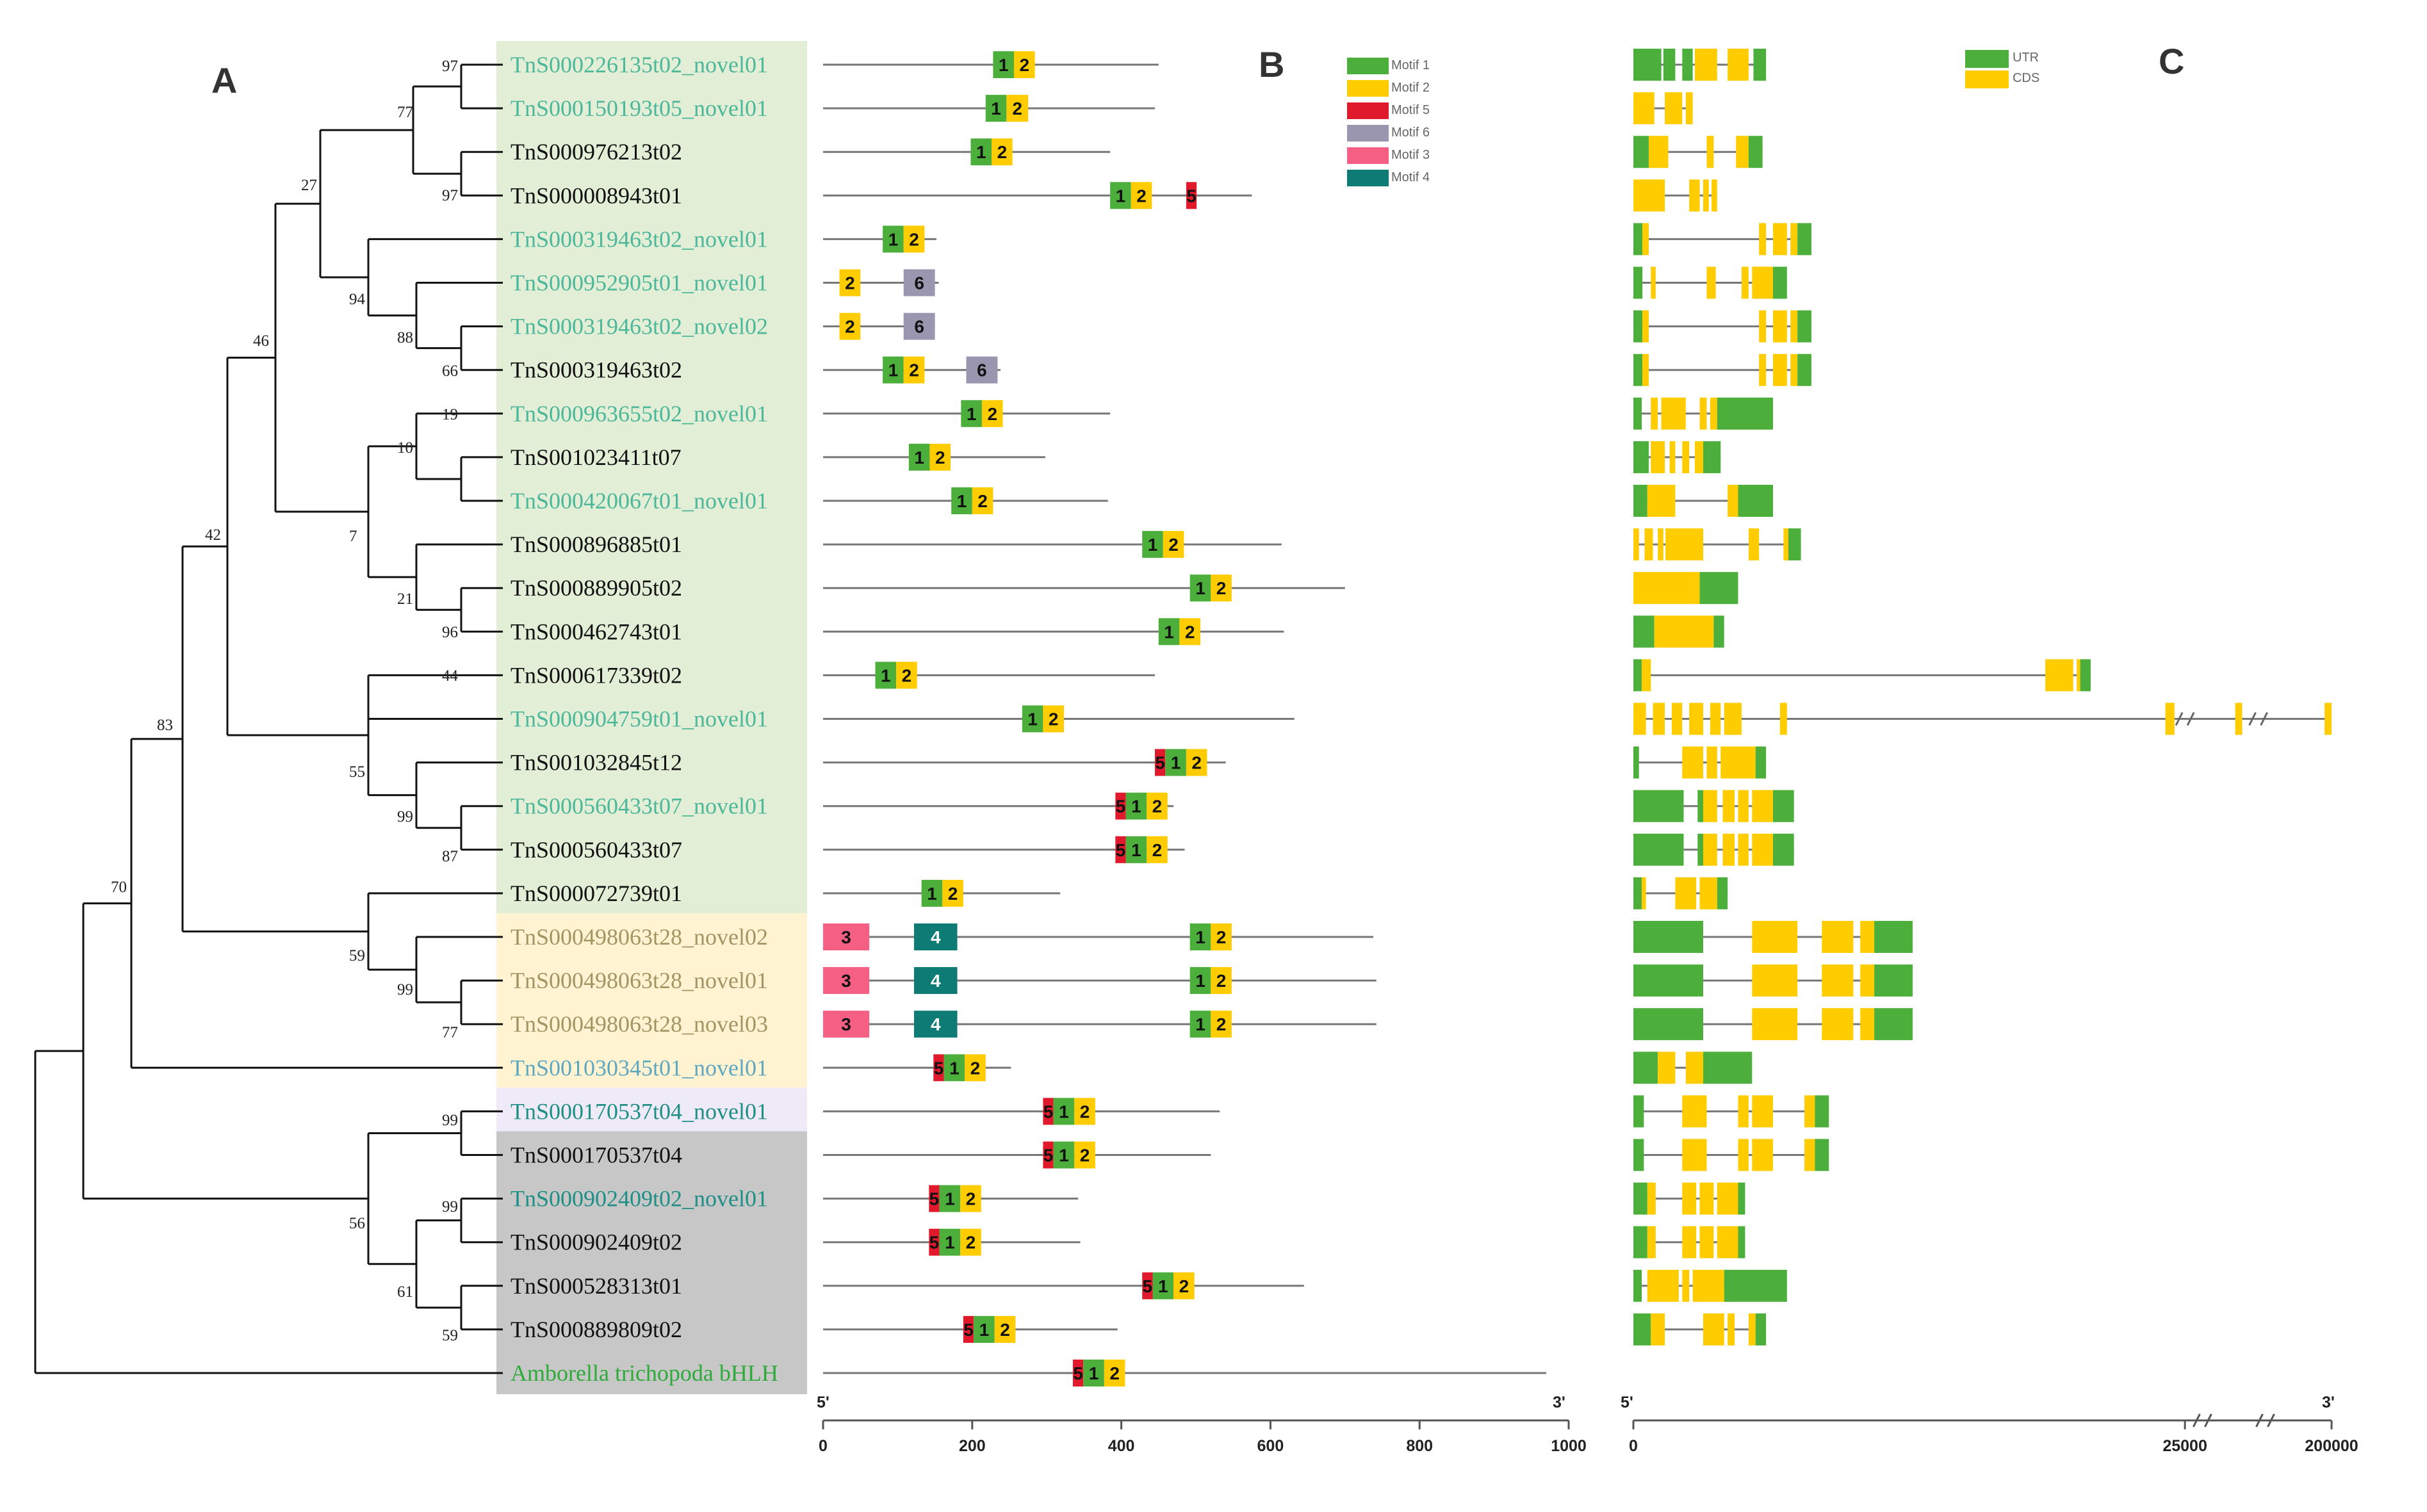 The width and height of the screenshot is (2427, 1512). What do you see at coordinates (1990, 1425) in the screenshot?
I see `structure-axis: 0 25000 200000 5' 3'` at bounding box center [1990, 1425].